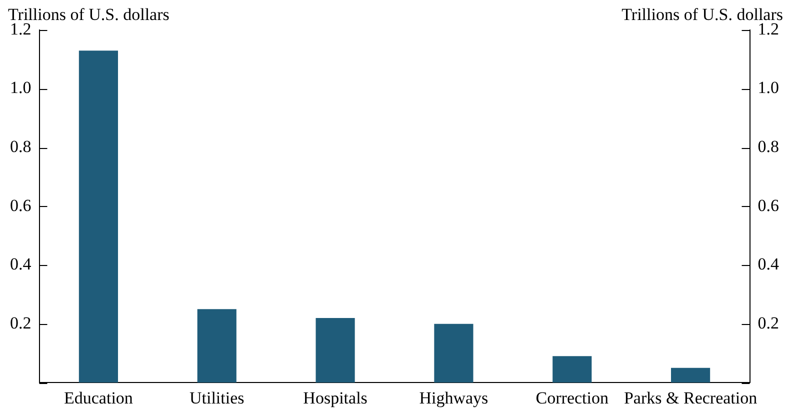 This screenshot has width=789, height=417. Describe the element at coordinates (216, 398) in the screenshot. I see `x-tick-label: Utilities` at that location.